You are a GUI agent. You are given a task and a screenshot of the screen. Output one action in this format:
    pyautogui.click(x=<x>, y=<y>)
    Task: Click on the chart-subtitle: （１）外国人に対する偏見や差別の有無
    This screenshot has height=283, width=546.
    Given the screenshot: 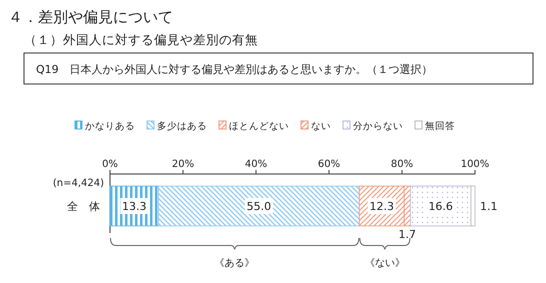 What is the action you would take?
    pyautogui.click(x=141, y=39)
    